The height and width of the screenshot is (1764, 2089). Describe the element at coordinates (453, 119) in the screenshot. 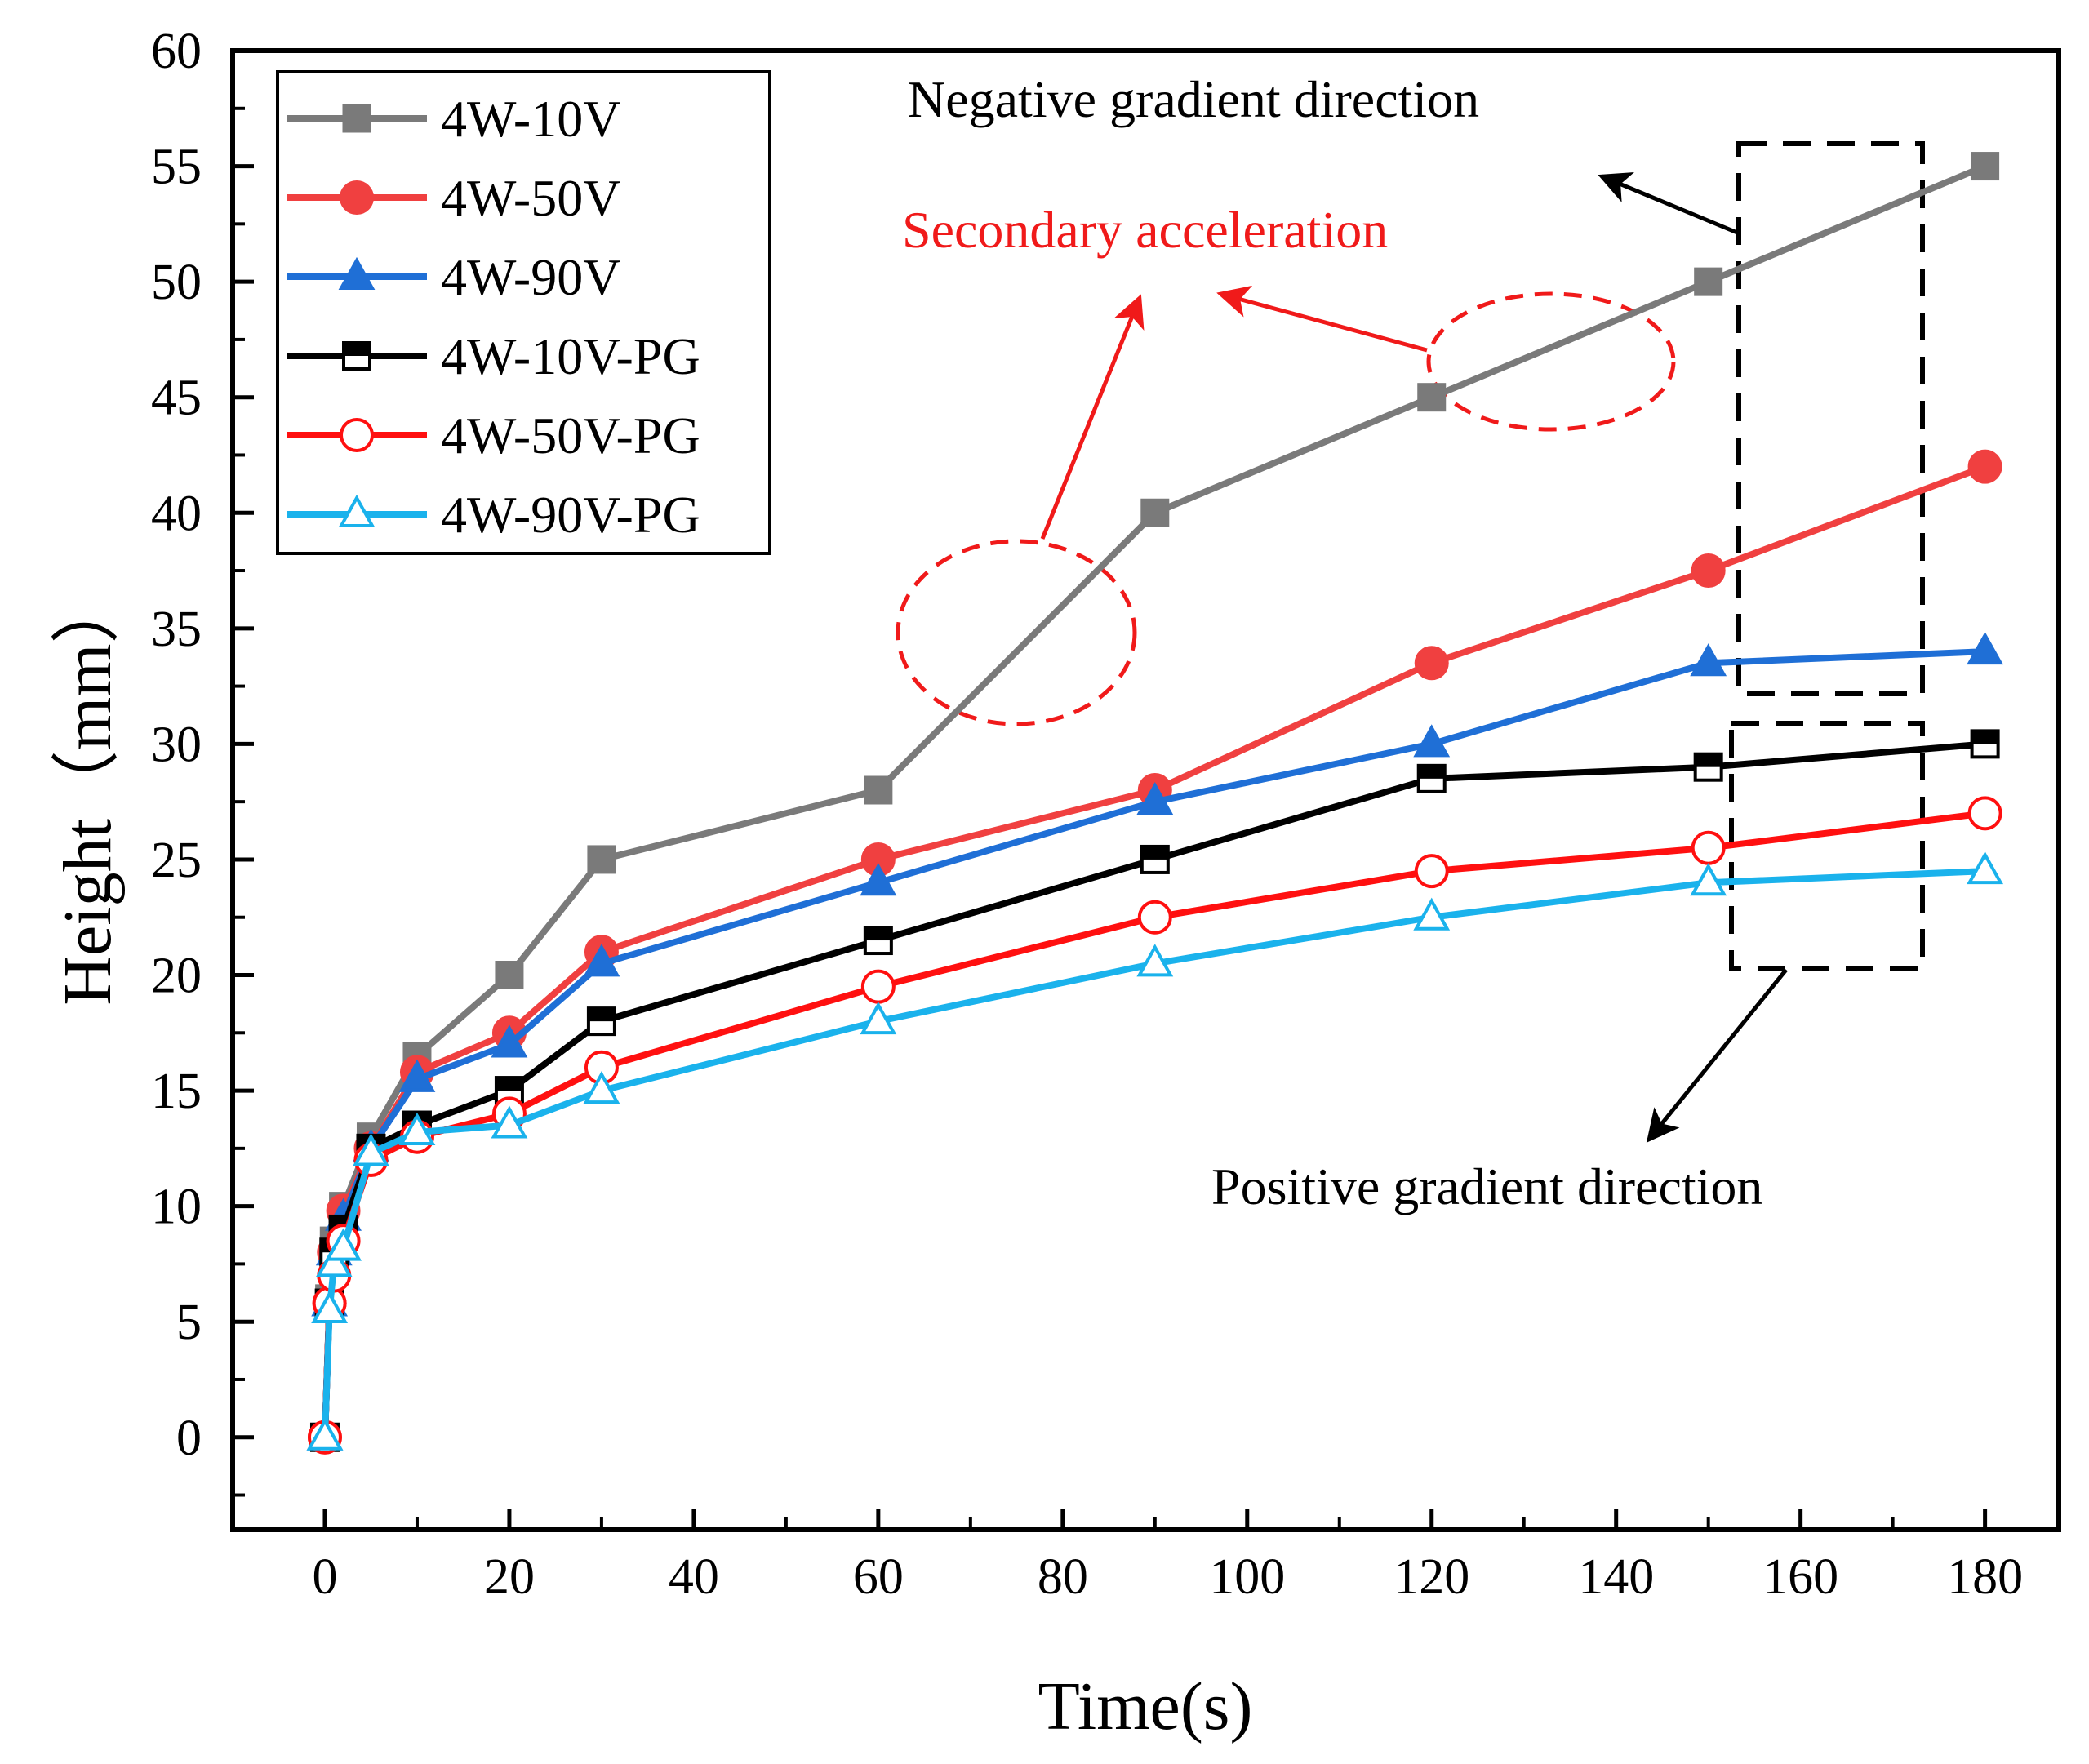

I see `legend-item-4w-10v: 4W-10V` at that location.